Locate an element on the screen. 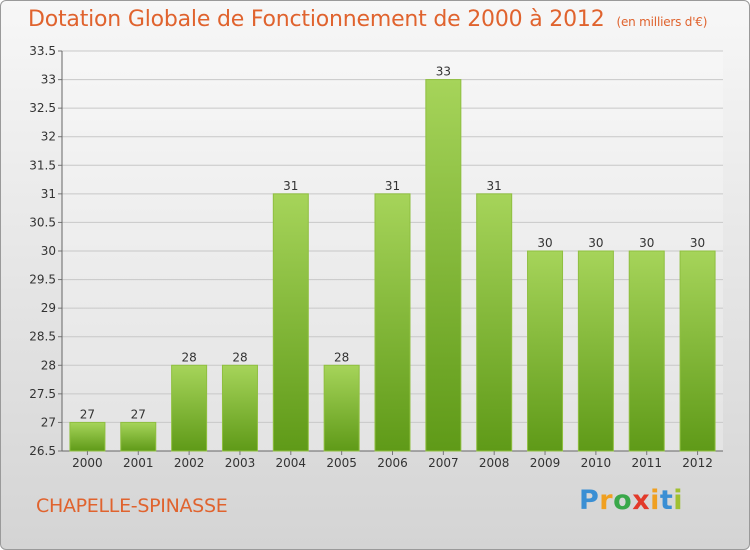 Image resolution: width=750 pixels, height=550 pixels. commune-name: CHAPELLE-SPINASSE is located at coordinates (132, 506).